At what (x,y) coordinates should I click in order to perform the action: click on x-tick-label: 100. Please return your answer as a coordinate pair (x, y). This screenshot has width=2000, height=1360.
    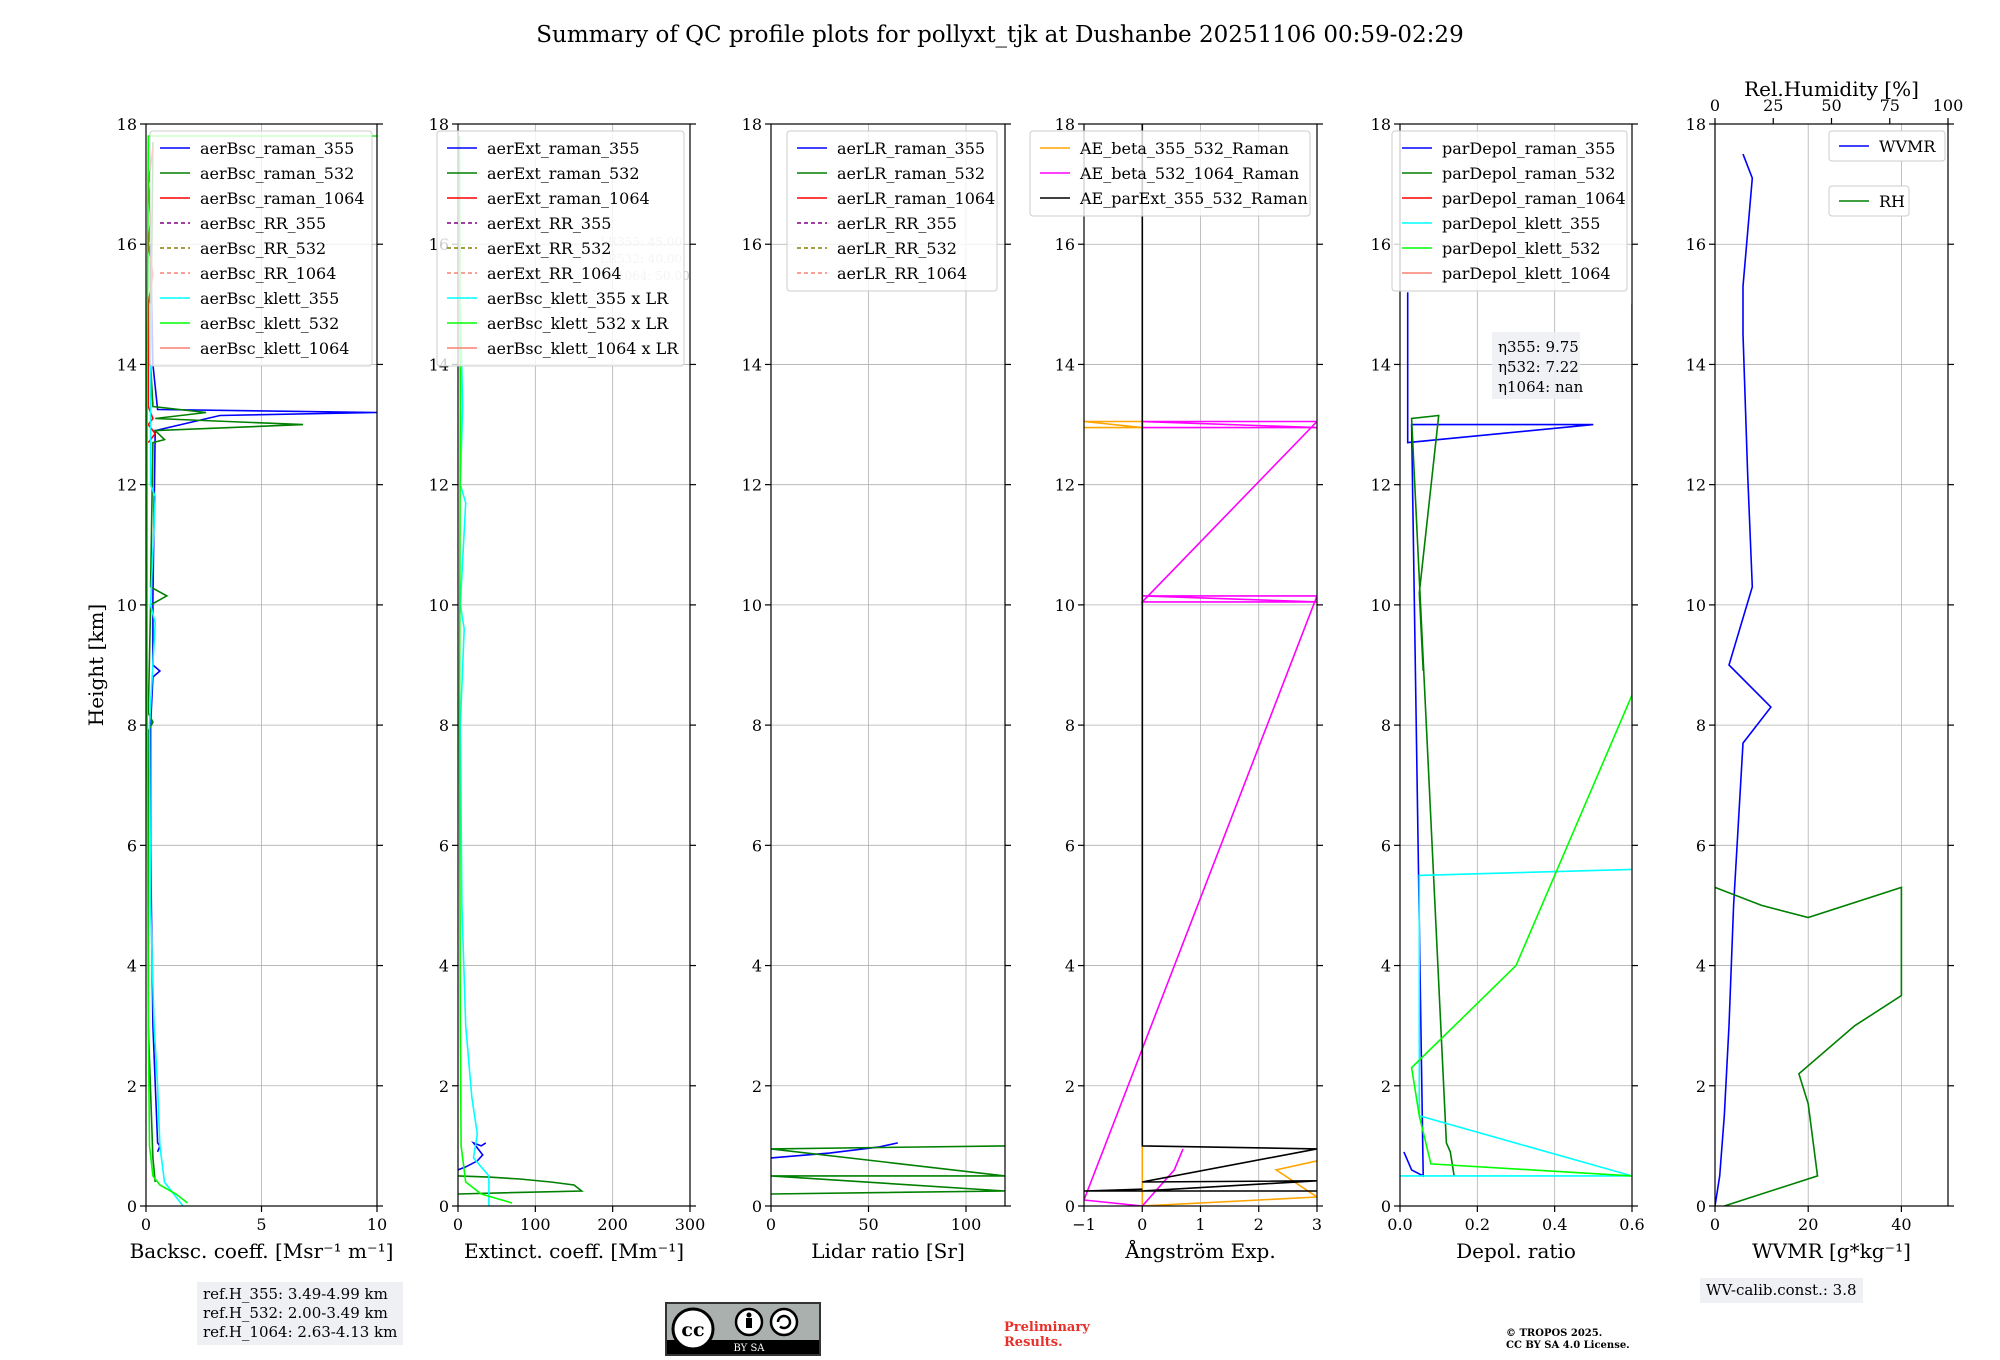
    Looking at the image, I should click on (535, 1224).